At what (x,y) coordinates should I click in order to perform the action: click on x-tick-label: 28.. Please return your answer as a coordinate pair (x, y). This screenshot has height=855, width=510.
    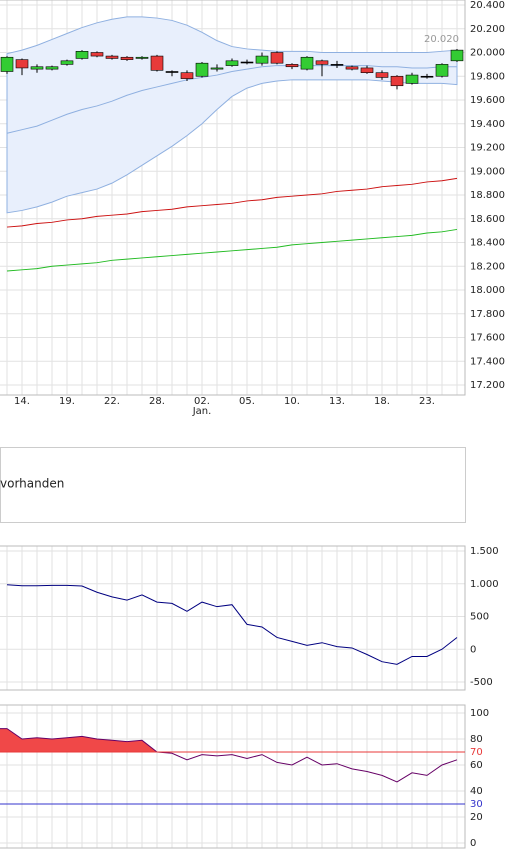
    Looking at the image, I should click on (157, 401).